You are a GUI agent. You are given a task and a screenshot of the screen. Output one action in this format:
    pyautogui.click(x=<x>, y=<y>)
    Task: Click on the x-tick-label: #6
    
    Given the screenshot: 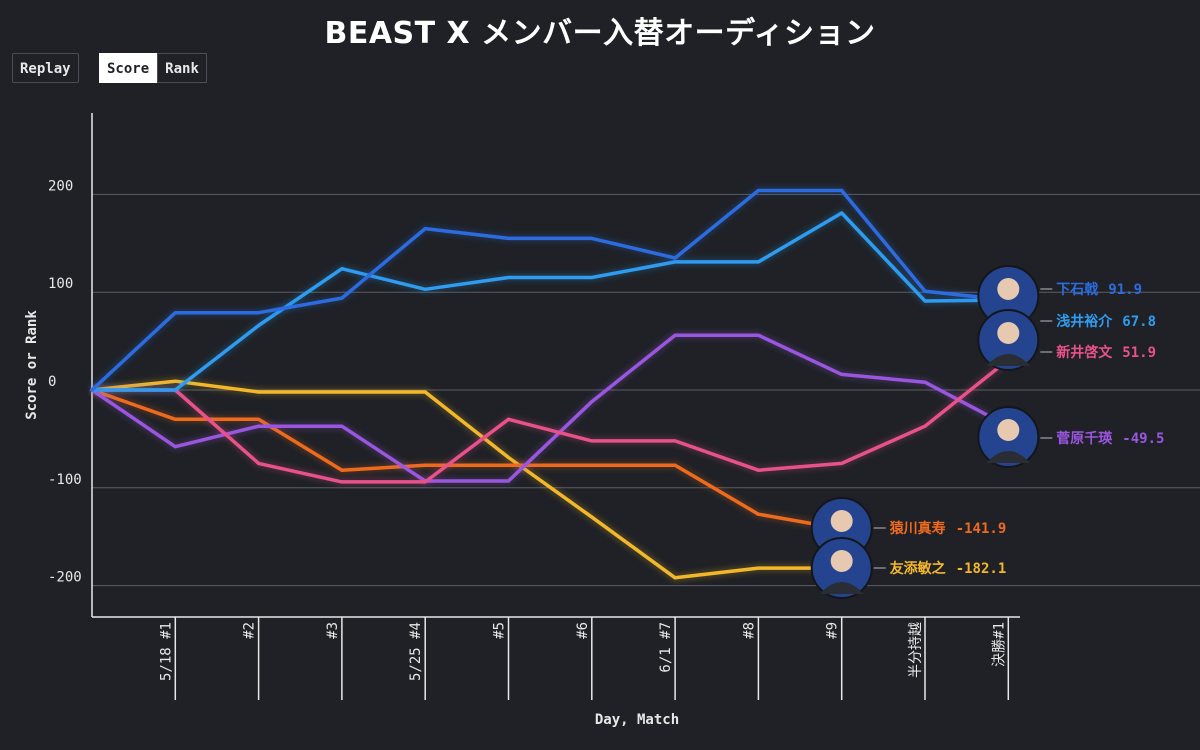 What is the action you would take?
    pyautogui.click(x=583, y=630)
    